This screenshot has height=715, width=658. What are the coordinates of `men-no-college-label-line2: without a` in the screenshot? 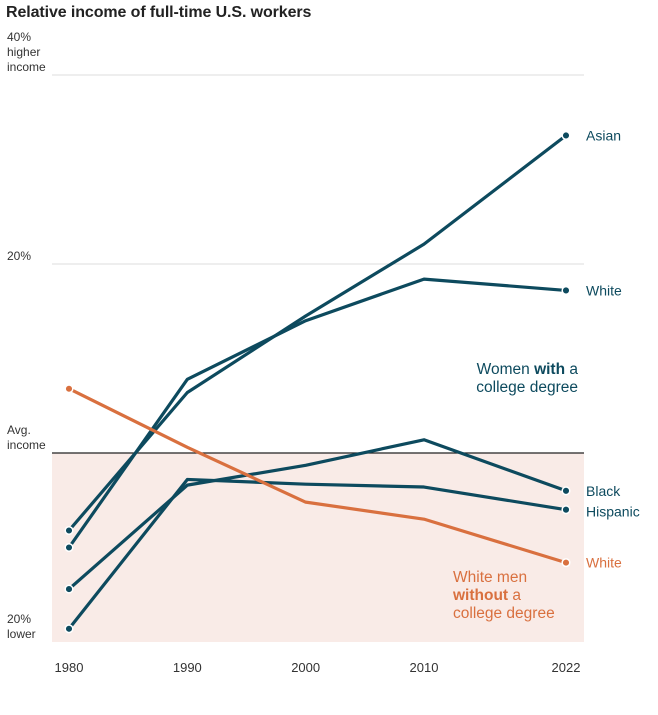 It's located at (486, 595).